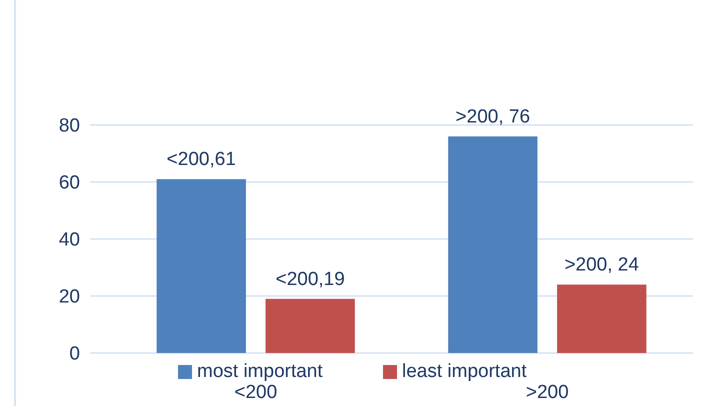 This screenshot has height=406, width=701. What do you see at coordinates (69, 240) in the screenshot?
I see `y-tick-label: 40` at bounding box center [69, 240].